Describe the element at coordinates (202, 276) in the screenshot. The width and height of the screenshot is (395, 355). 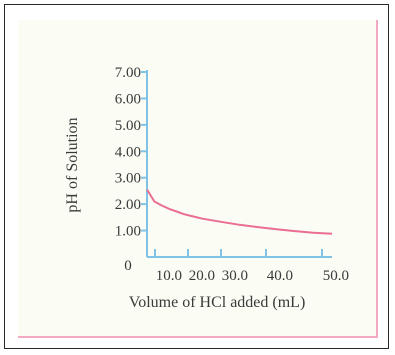
I see `x-tick-label: 20.0` at that location.